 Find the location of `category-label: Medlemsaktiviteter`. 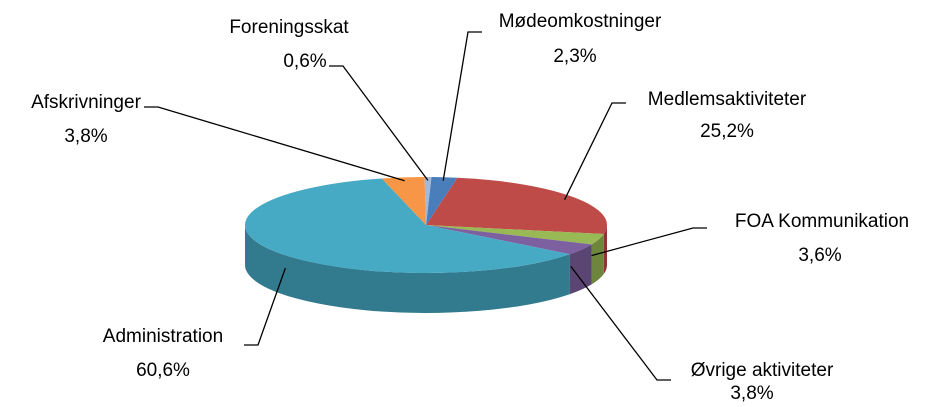

category-label: Medlemsaktiviteter is located at coordinates (727, 99).